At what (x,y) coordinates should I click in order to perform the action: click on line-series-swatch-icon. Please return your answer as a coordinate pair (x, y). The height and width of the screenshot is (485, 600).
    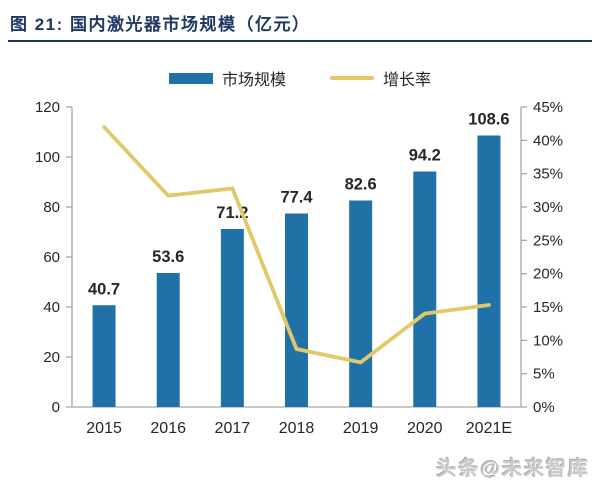
    Looking at the image, I should click on (352, 78).